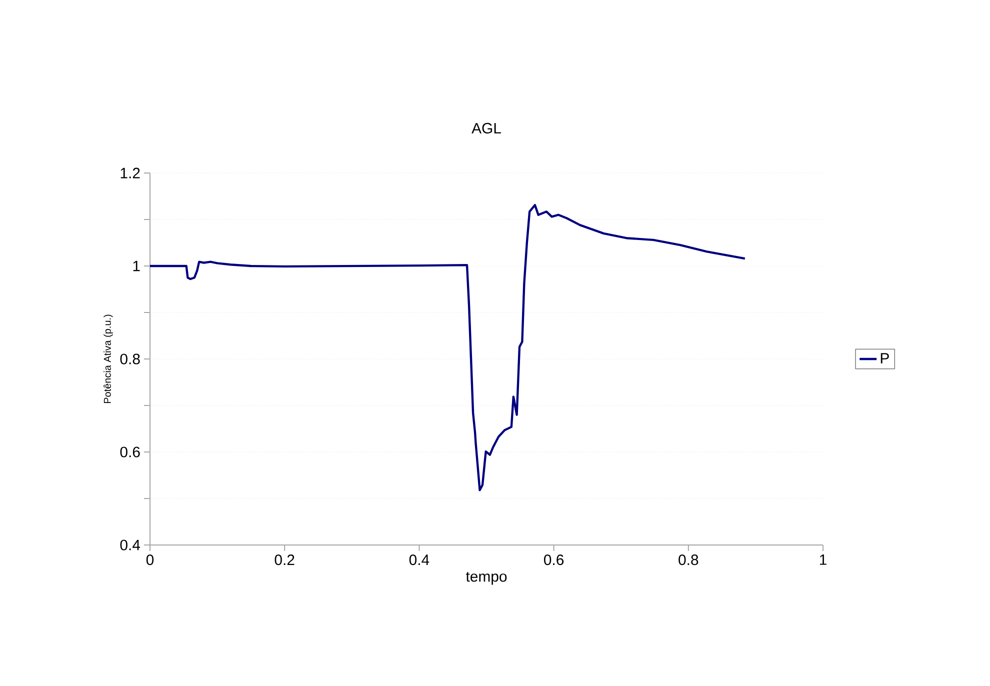 The height and width of the screenshot is (686, 990). Describe the element at coordinates (486, 128) in the screenshot. I see `chart-title: AGL` at that location.